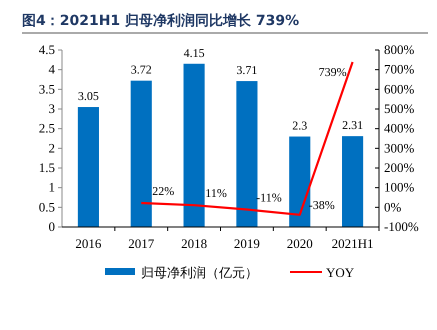  What do you see at coordinates (299, 243) in the screenshot?
I see `x-tick-label: 2020` at bounding box center [299, 243].